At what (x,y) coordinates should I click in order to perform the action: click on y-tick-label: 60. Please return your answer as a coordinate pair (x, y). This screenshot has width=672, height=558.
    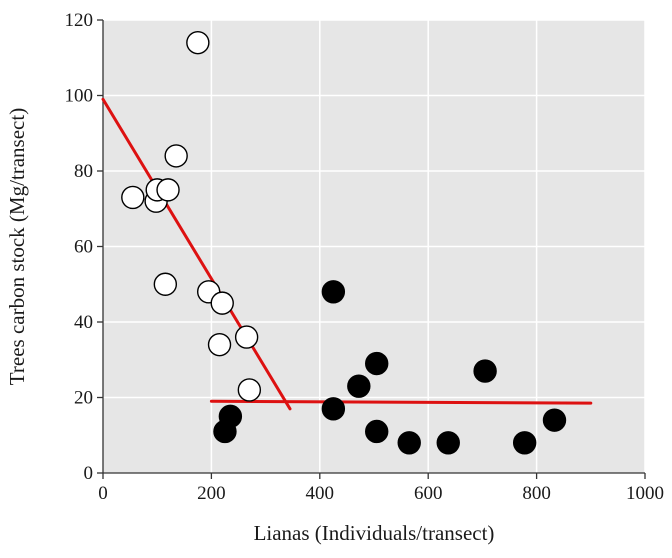
    Looking at the image, I should click on (83, 247).